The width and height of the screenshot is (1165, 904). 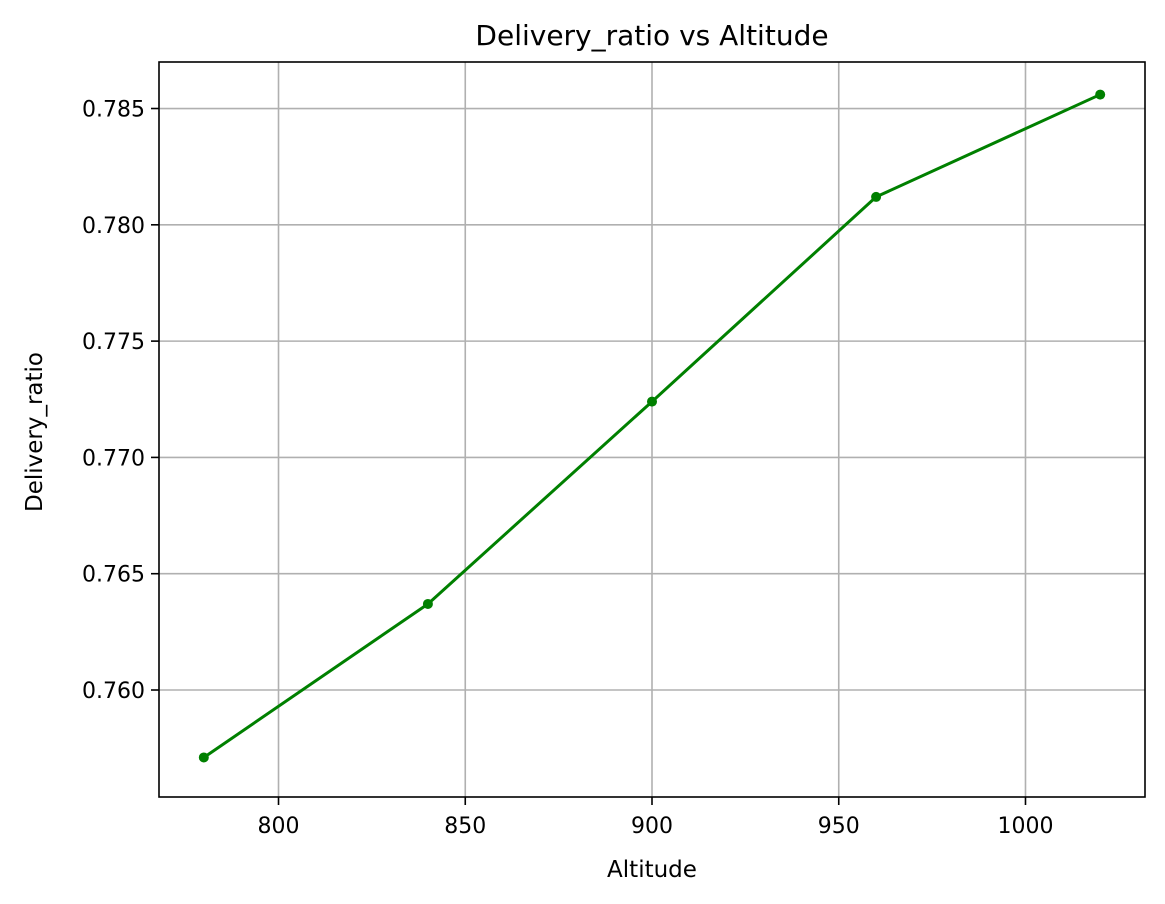 I want to click on x-tick-label: 850, so click(x=465, y=826).